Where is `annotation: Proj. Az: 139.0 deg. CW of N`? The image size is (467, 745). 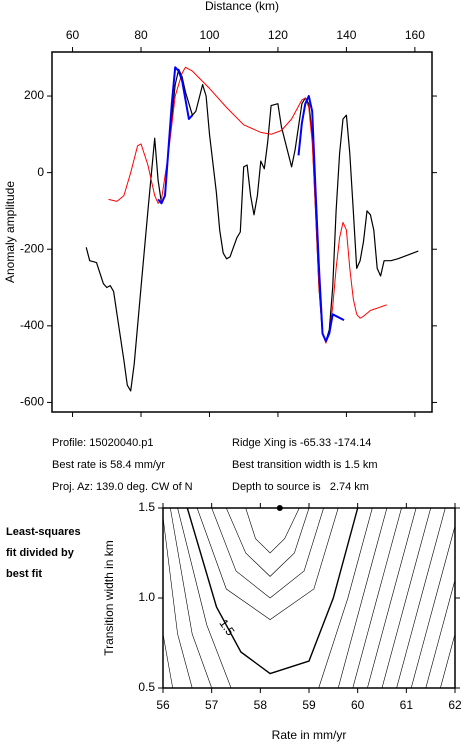
annotation: Proj. Az: 139.0 deg. CW of N is located at coordinates (122, 487).